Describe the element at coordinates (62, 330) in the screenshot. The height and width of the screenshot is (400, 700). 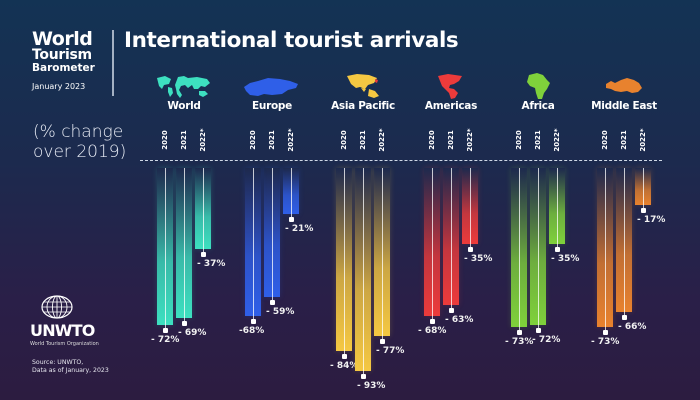
I see `logo-name: UNWTO` at that location.